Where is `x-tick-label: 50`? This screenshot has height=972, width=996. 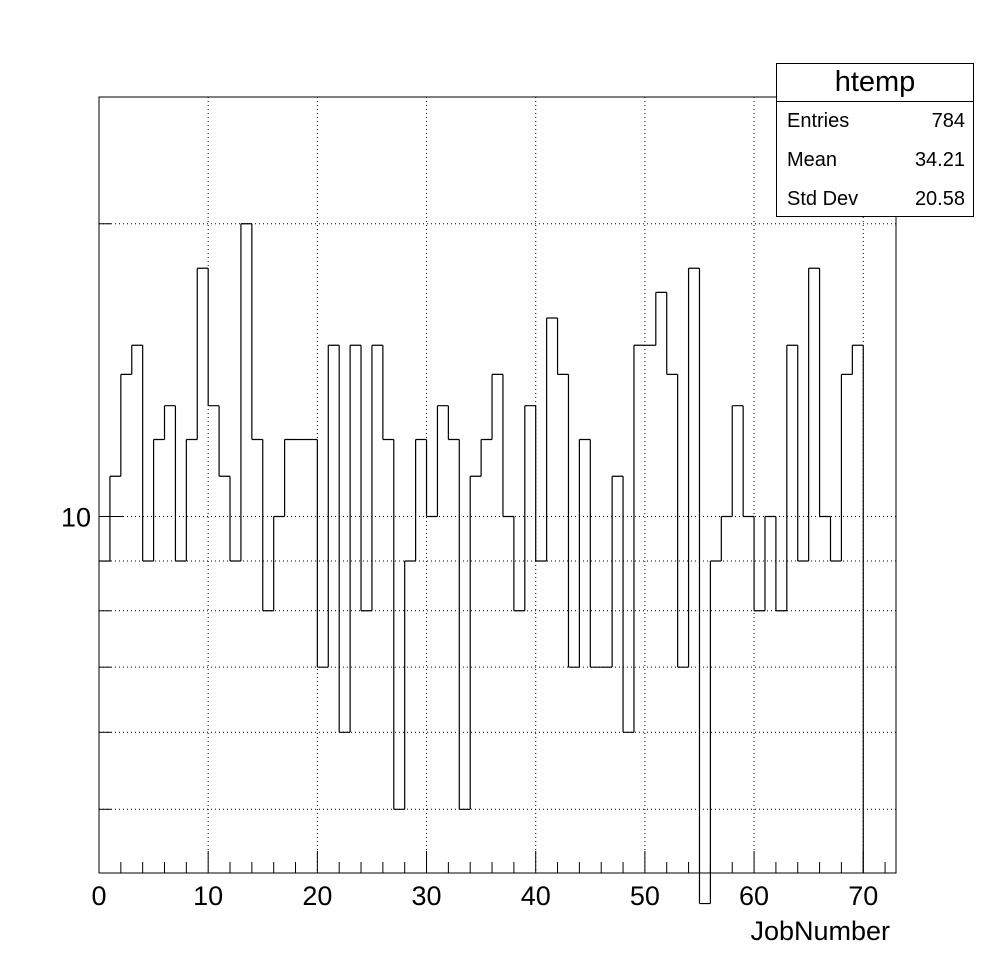
x-tick-label: 50 is located at coordinates (645, 896).